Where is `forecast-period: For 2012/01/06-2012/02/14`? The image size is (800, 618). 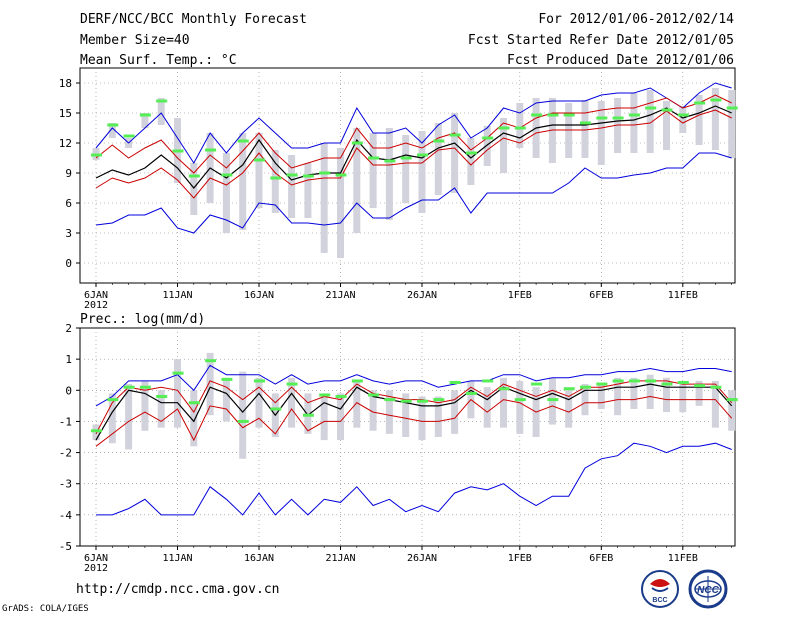
forecast-period: For 2012/01/06-2012/02/14 is located at coordinates (636, 19).